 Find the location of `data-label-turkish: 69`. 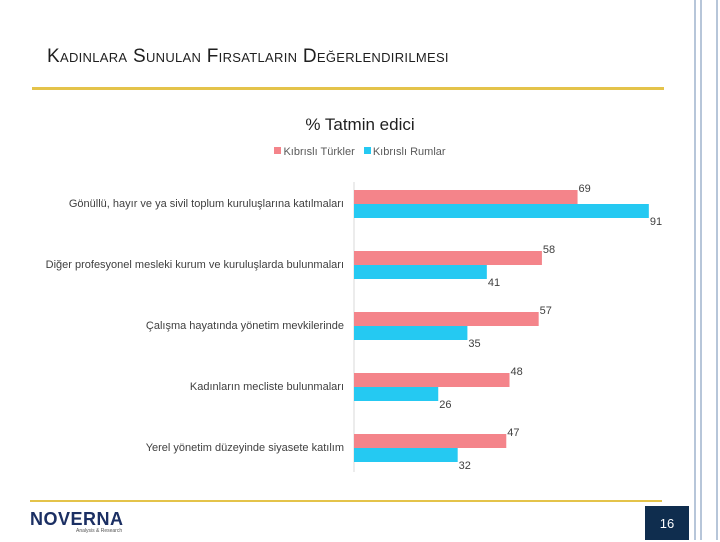

data-label-turkish: 69 is located at coordinates (585, 189).